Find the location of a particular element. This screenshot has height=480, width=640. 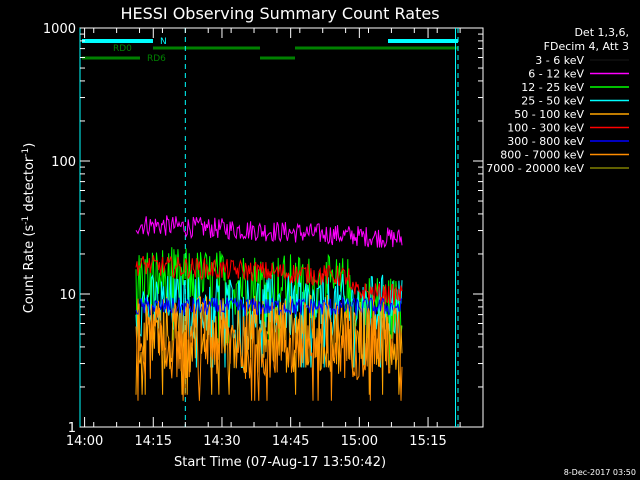

y-axis-label-part-2: detector is located at coordinates (29, 186).